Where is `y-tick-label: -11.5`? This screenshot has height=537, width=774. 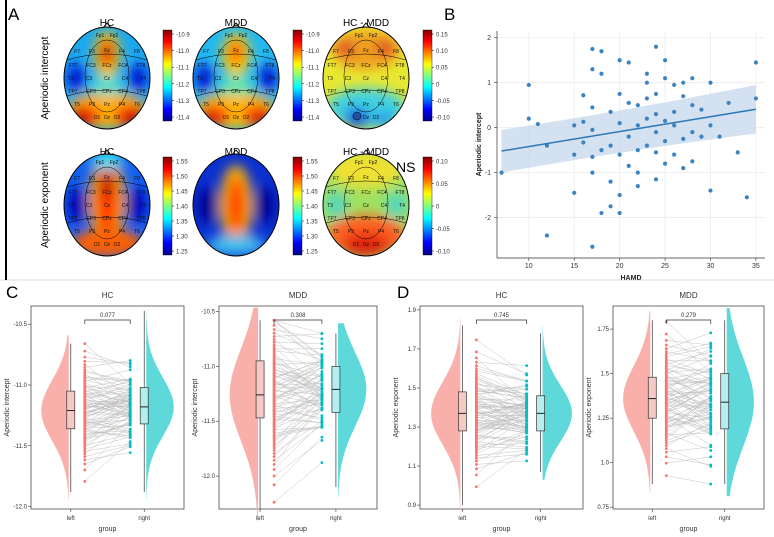
y-tick-label: -11.5 is located at coordinates (21, 447).